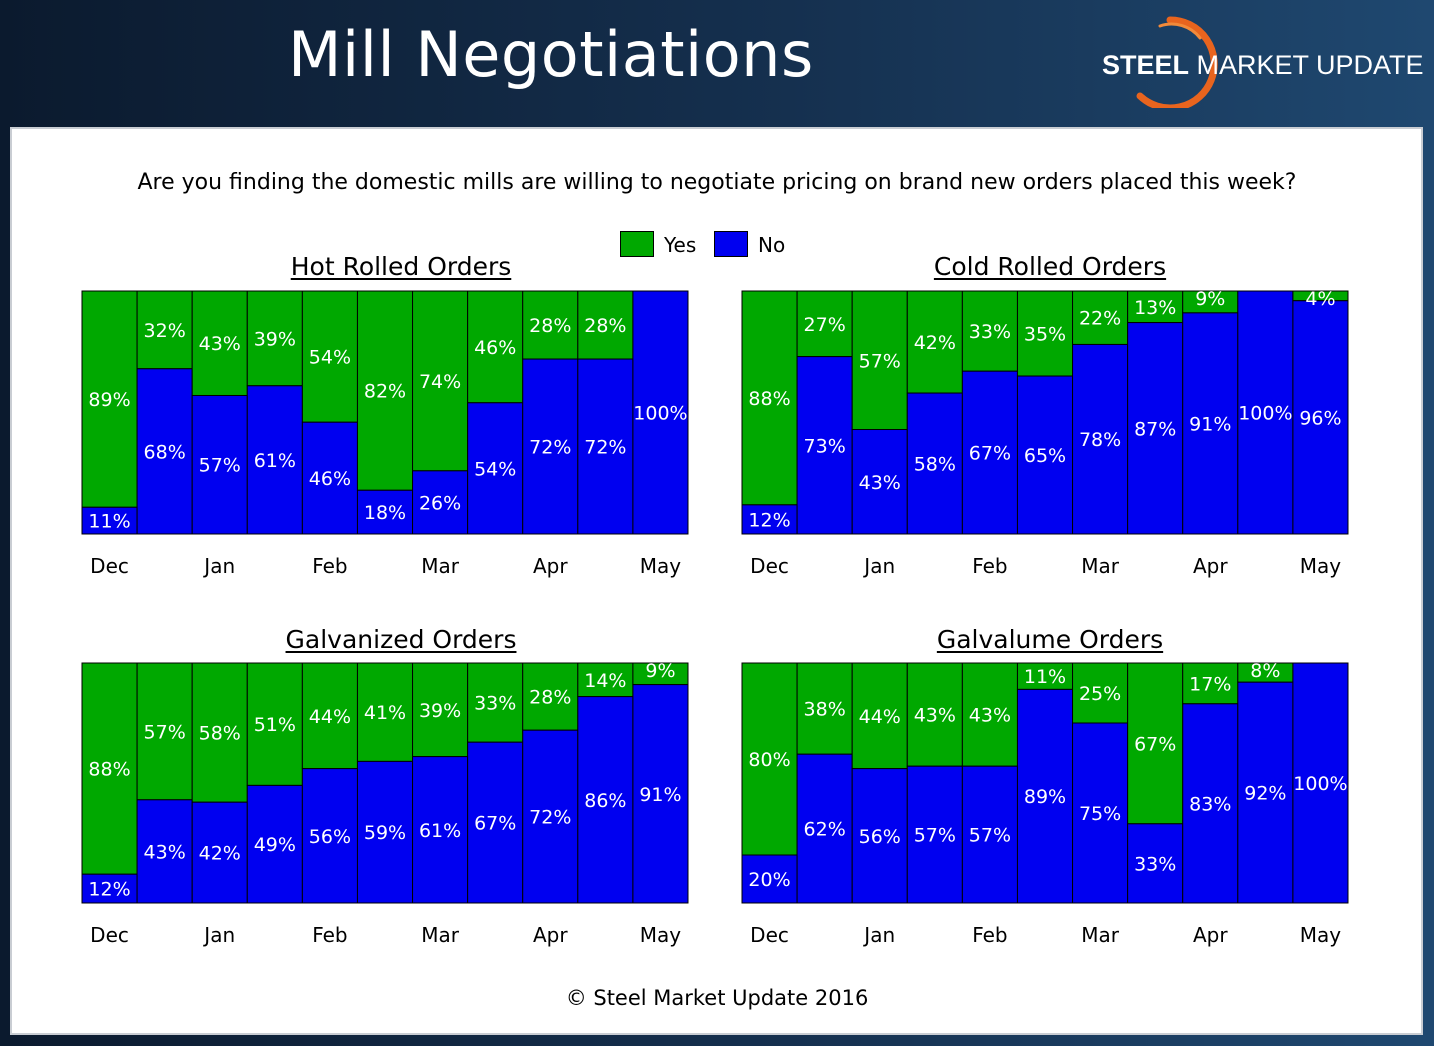 The height and width of the screenshot is (1046, 1434). I want to click on data-label-no: 49%, so click(275, 845).